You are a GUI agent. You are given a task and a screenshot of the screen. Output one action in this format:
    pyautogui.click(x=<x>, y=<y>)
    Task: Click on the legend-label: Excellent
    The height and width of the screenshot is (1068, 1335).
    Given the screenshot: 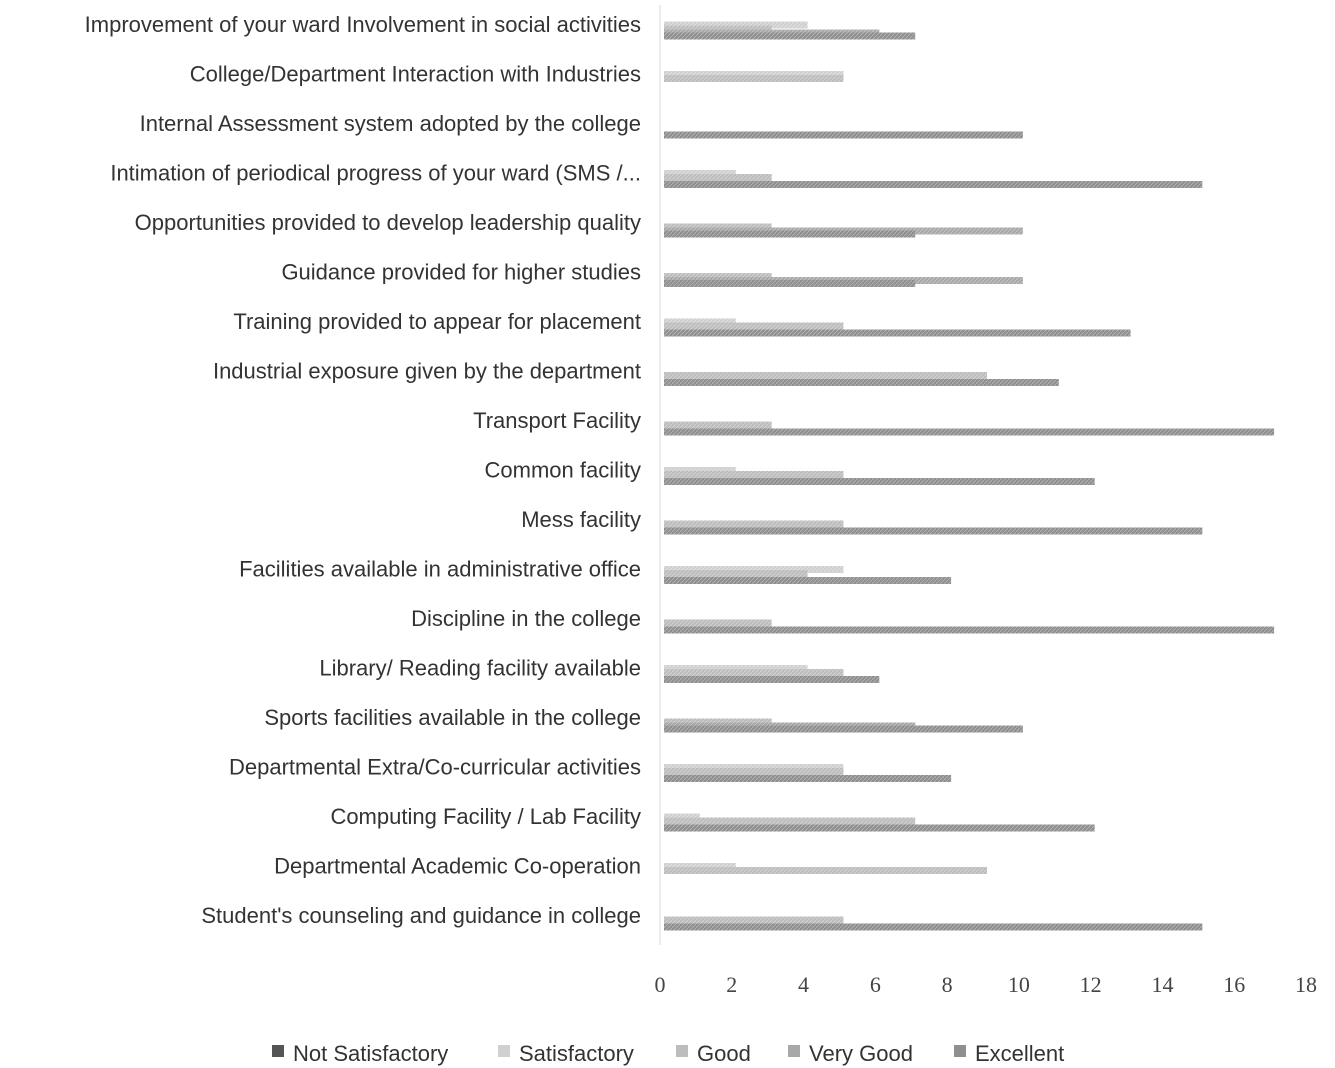 What is the action you would take?
    pyautogui.click(x=1019, y=1053)
    